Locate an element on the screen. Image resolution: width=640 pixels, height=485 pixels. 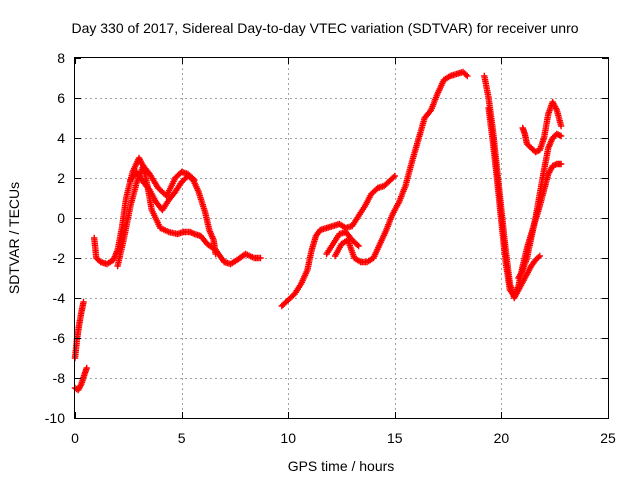
y-tick-label: -10 is located at coordinates (55, 418).